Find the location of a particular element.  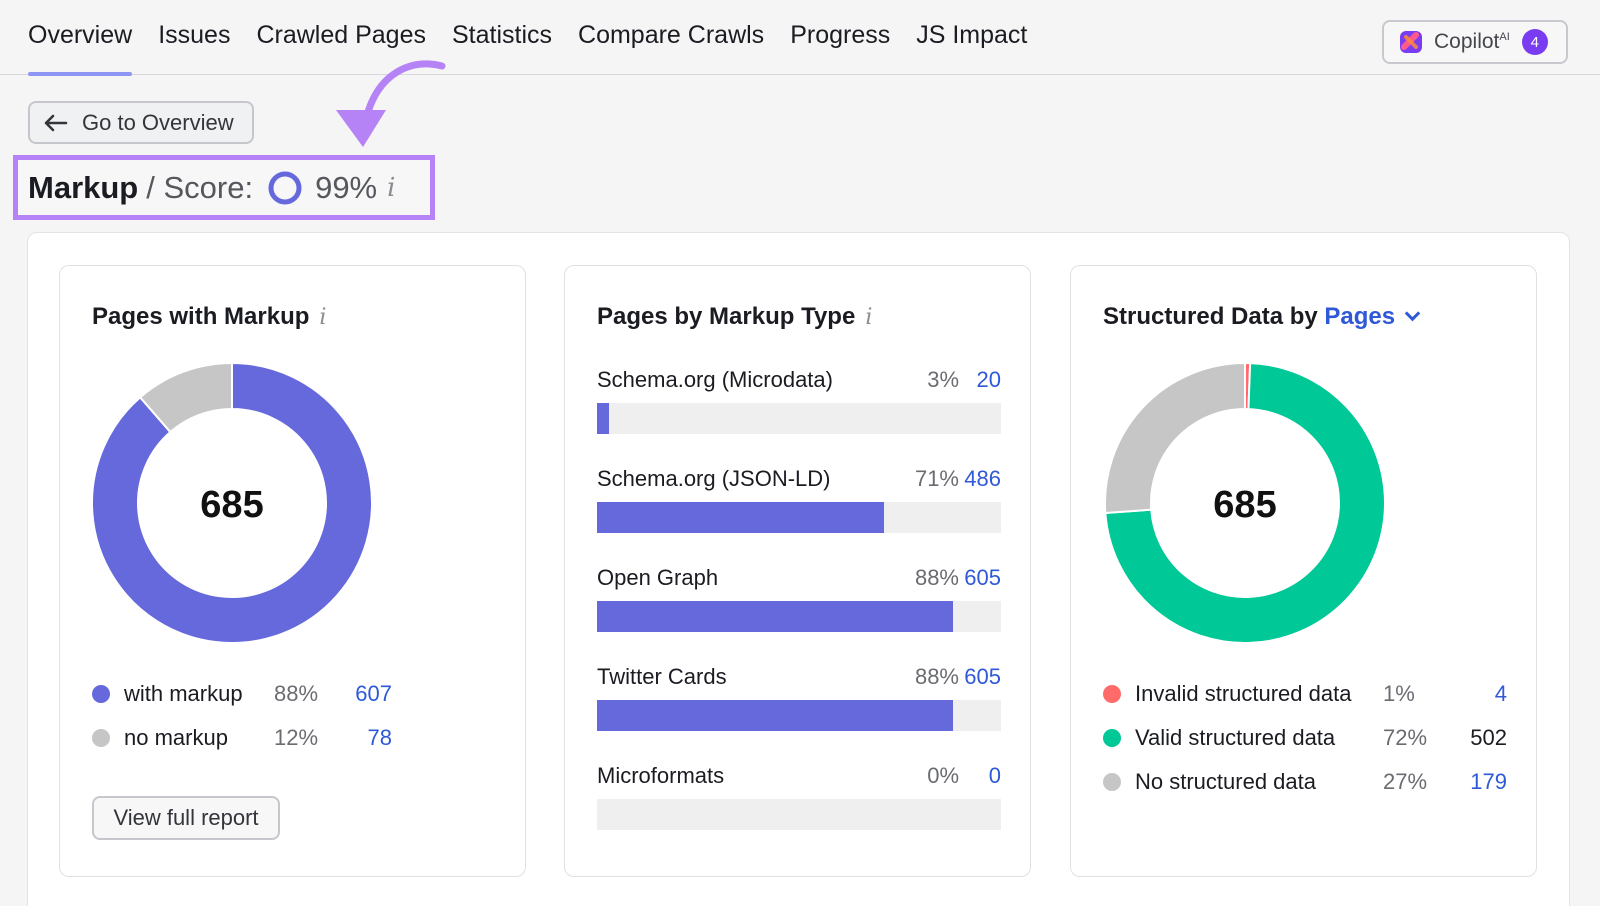

bar-count: 486 is located at coordinates (982, 478).